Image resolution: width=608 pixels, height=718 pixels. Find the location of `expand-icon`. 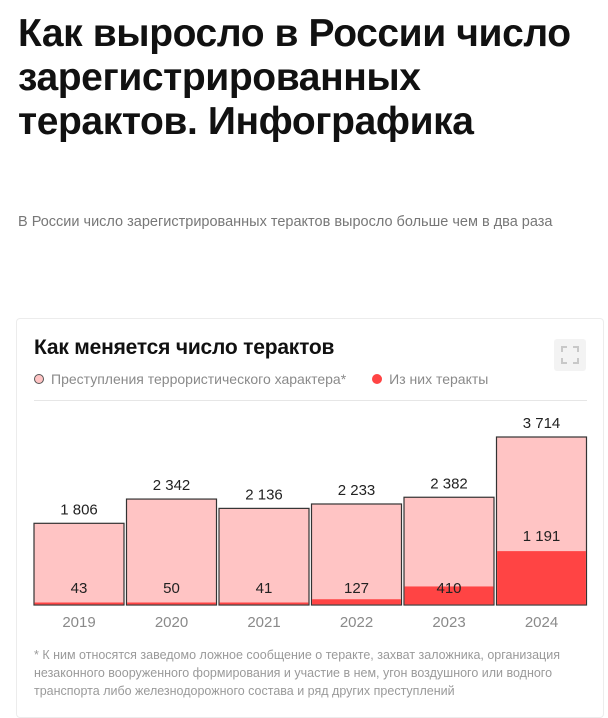

expand-icon is located at coordinates (570, 355).